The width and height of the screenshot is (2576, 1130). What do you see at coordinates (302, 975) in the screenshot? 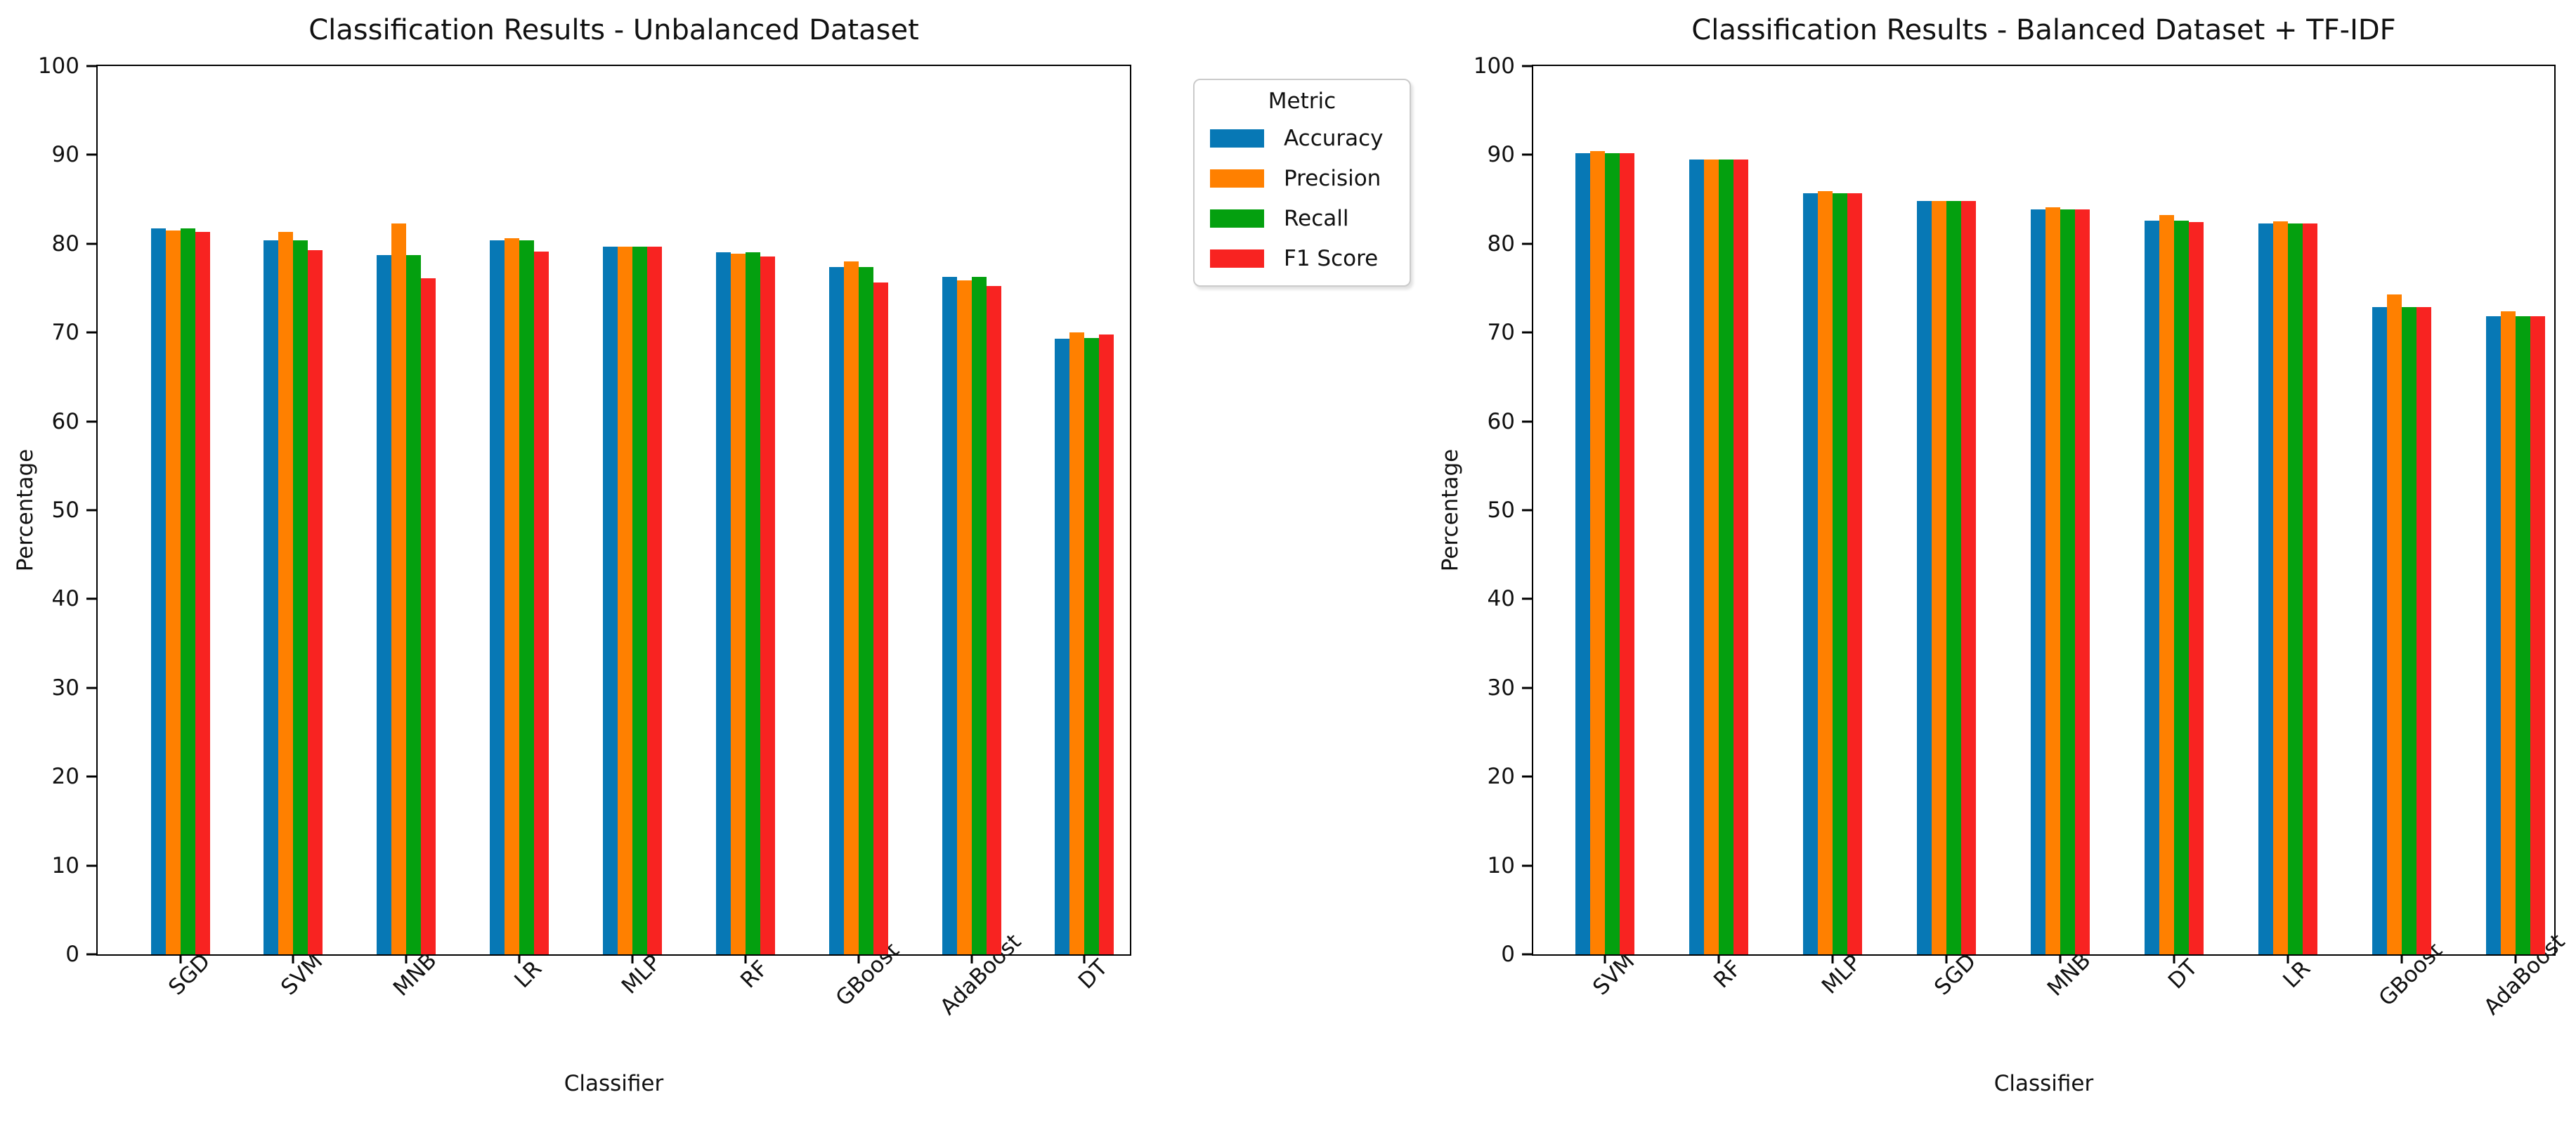
I see `x-tick-label-svm: SVM` at bounding box center [302, 975].